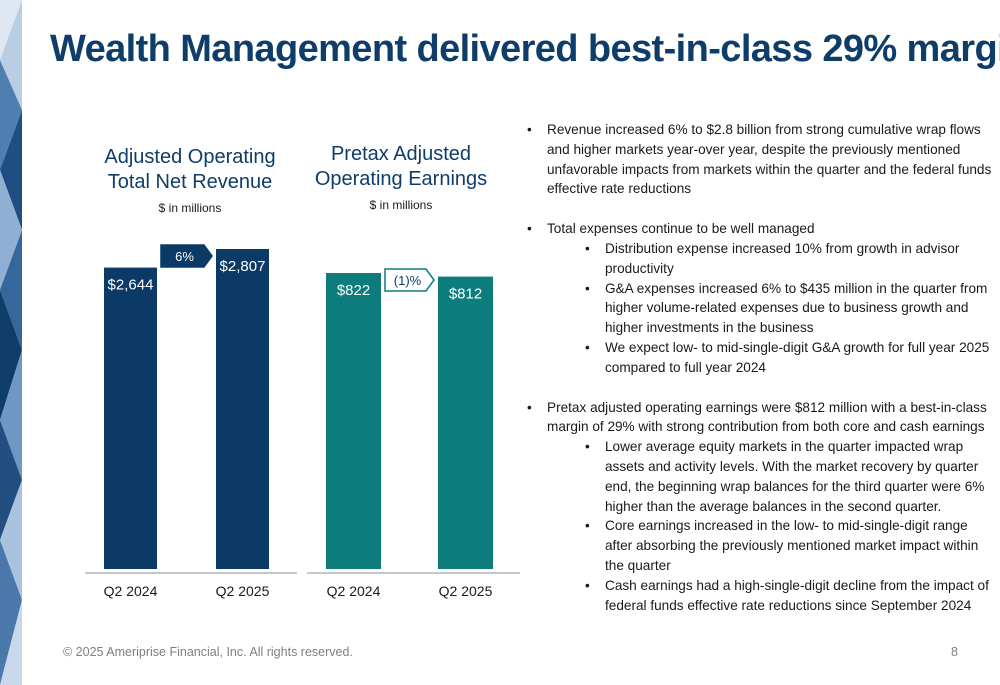 Image resolution: width=1000 pixels, height=685 pixels. Describe the element at coordinates (954, 652) in the screenshot. I see `page-number: 8` at that location.